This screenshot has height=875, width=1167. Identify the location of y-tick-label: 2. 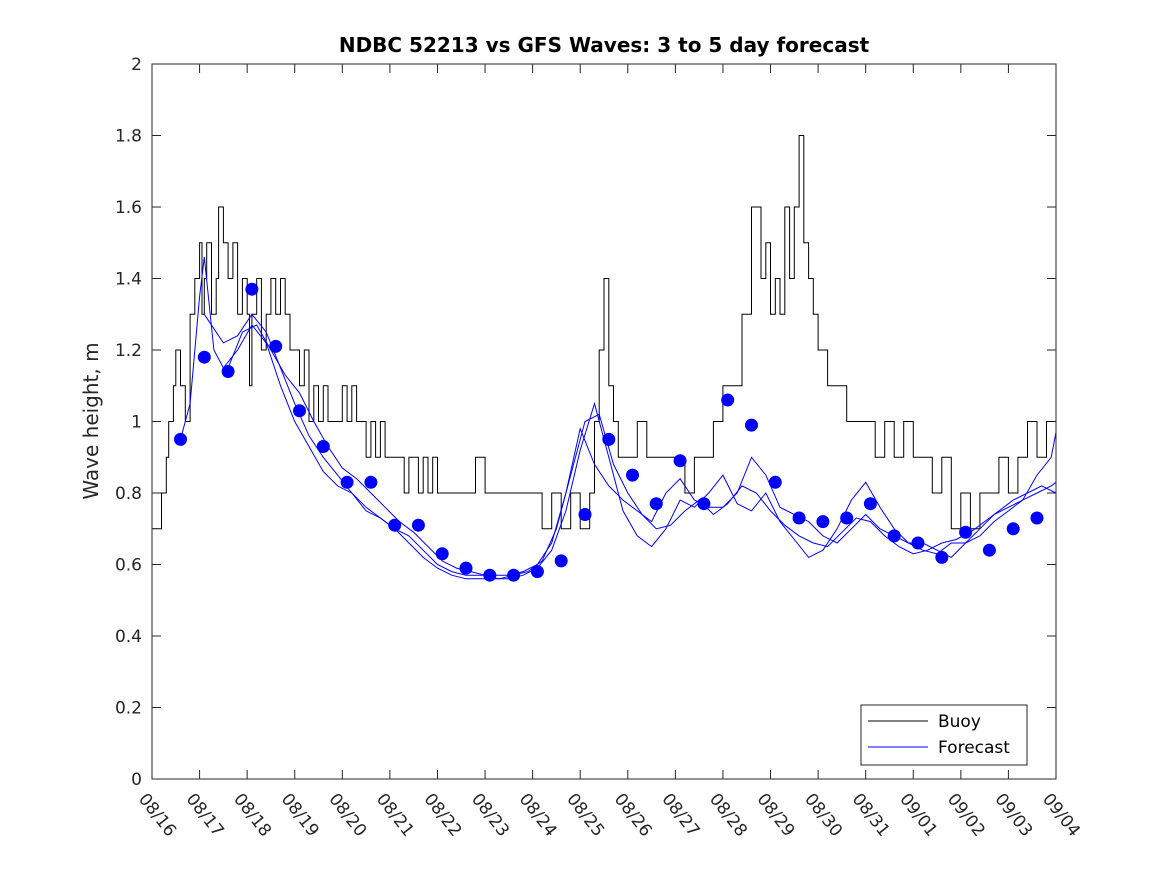
(136, 65).